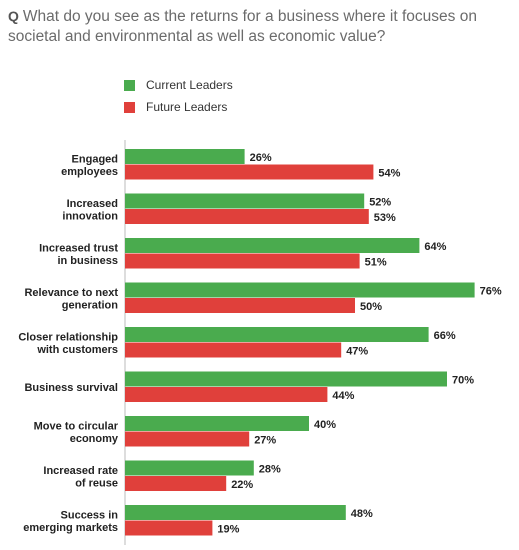  Describe the element at coordinates (385, 218) in the screenshot. I see `data-label: 53%` at that location.